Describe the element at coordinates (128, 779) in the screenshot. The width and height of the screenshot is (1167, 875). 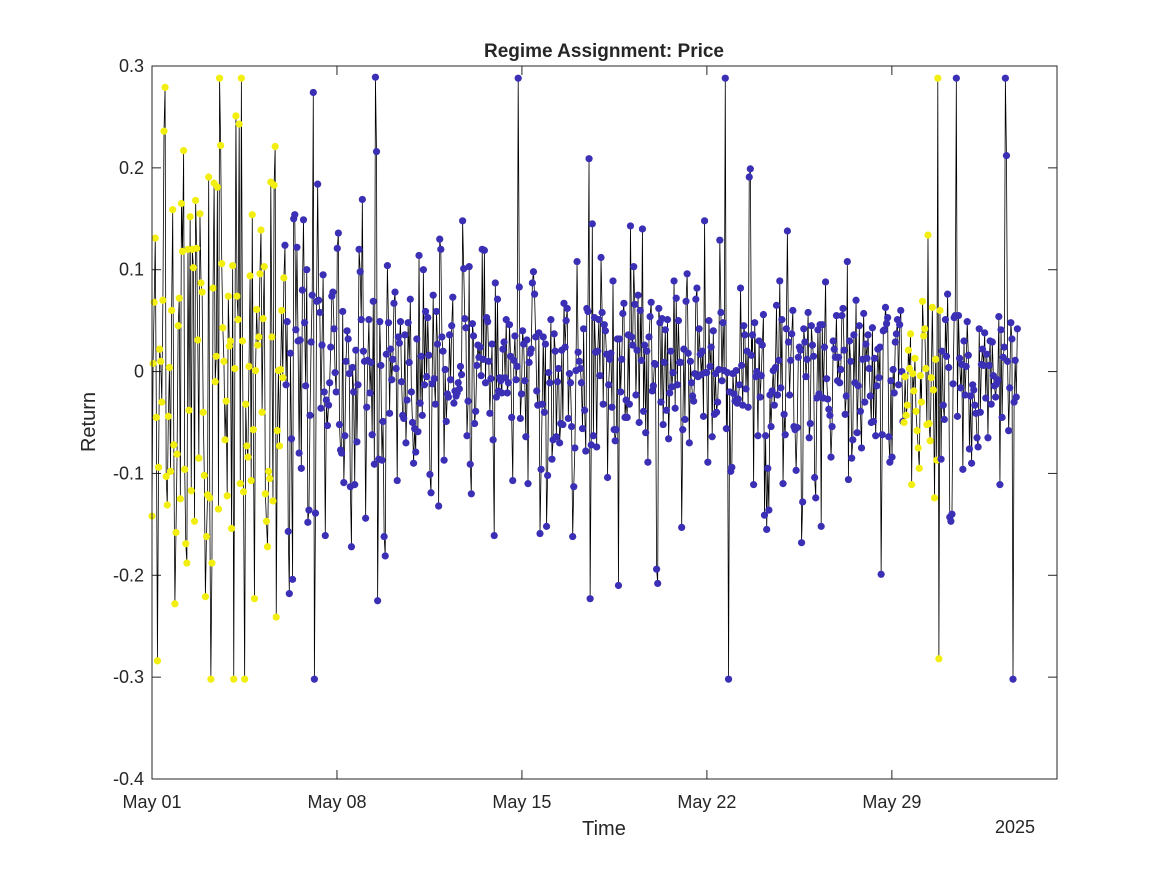
I see `y-tick-label: -0.4` at that location.